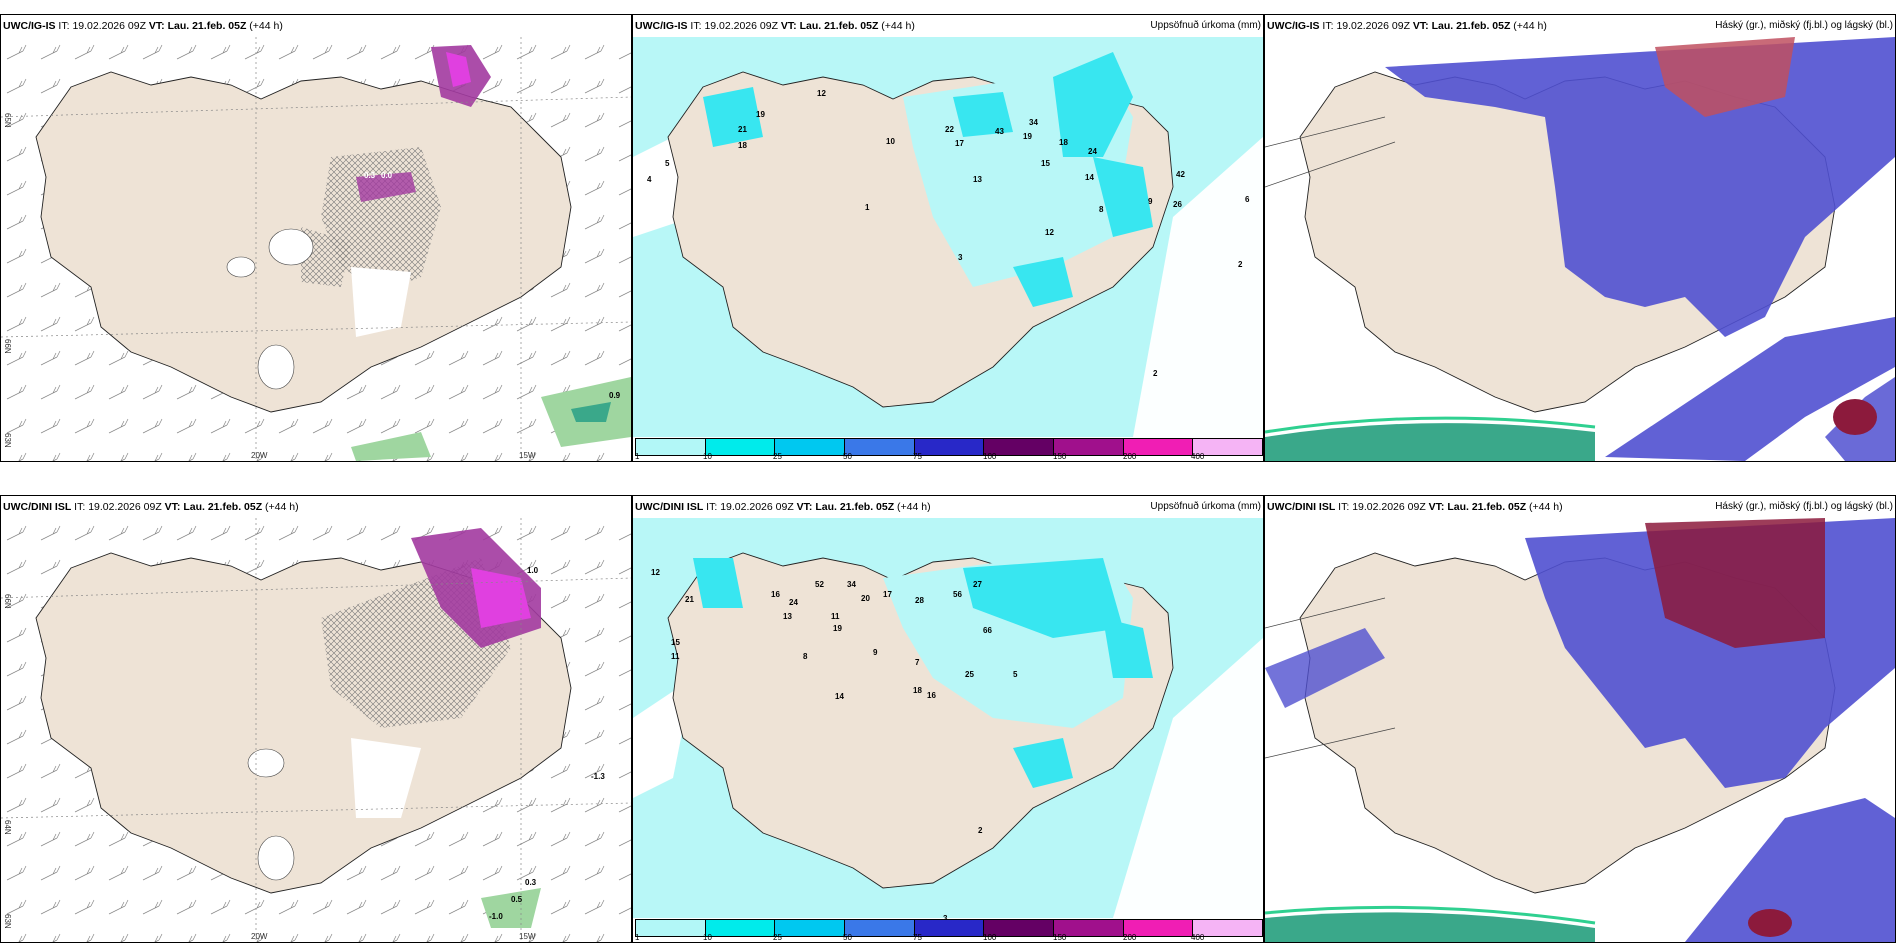  What do you see at coordinates (527, 455) in the screenshot?
I see `lon-label: 15W` at bounding box center [527, 455].